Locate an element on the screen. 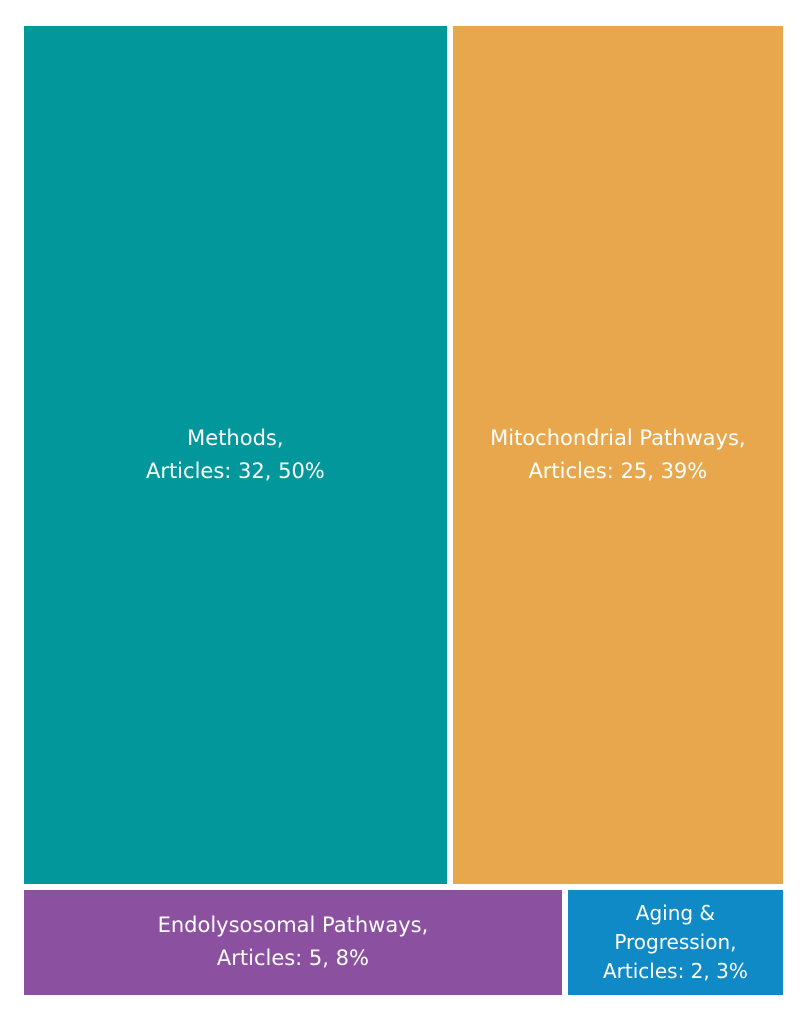 The height and width of the screenshot is (1024, 807). tile-endolysosomal-pathways-label: Endolysosomal Pathways, Articles: 5, 8% is located at coordinates (293, 942).